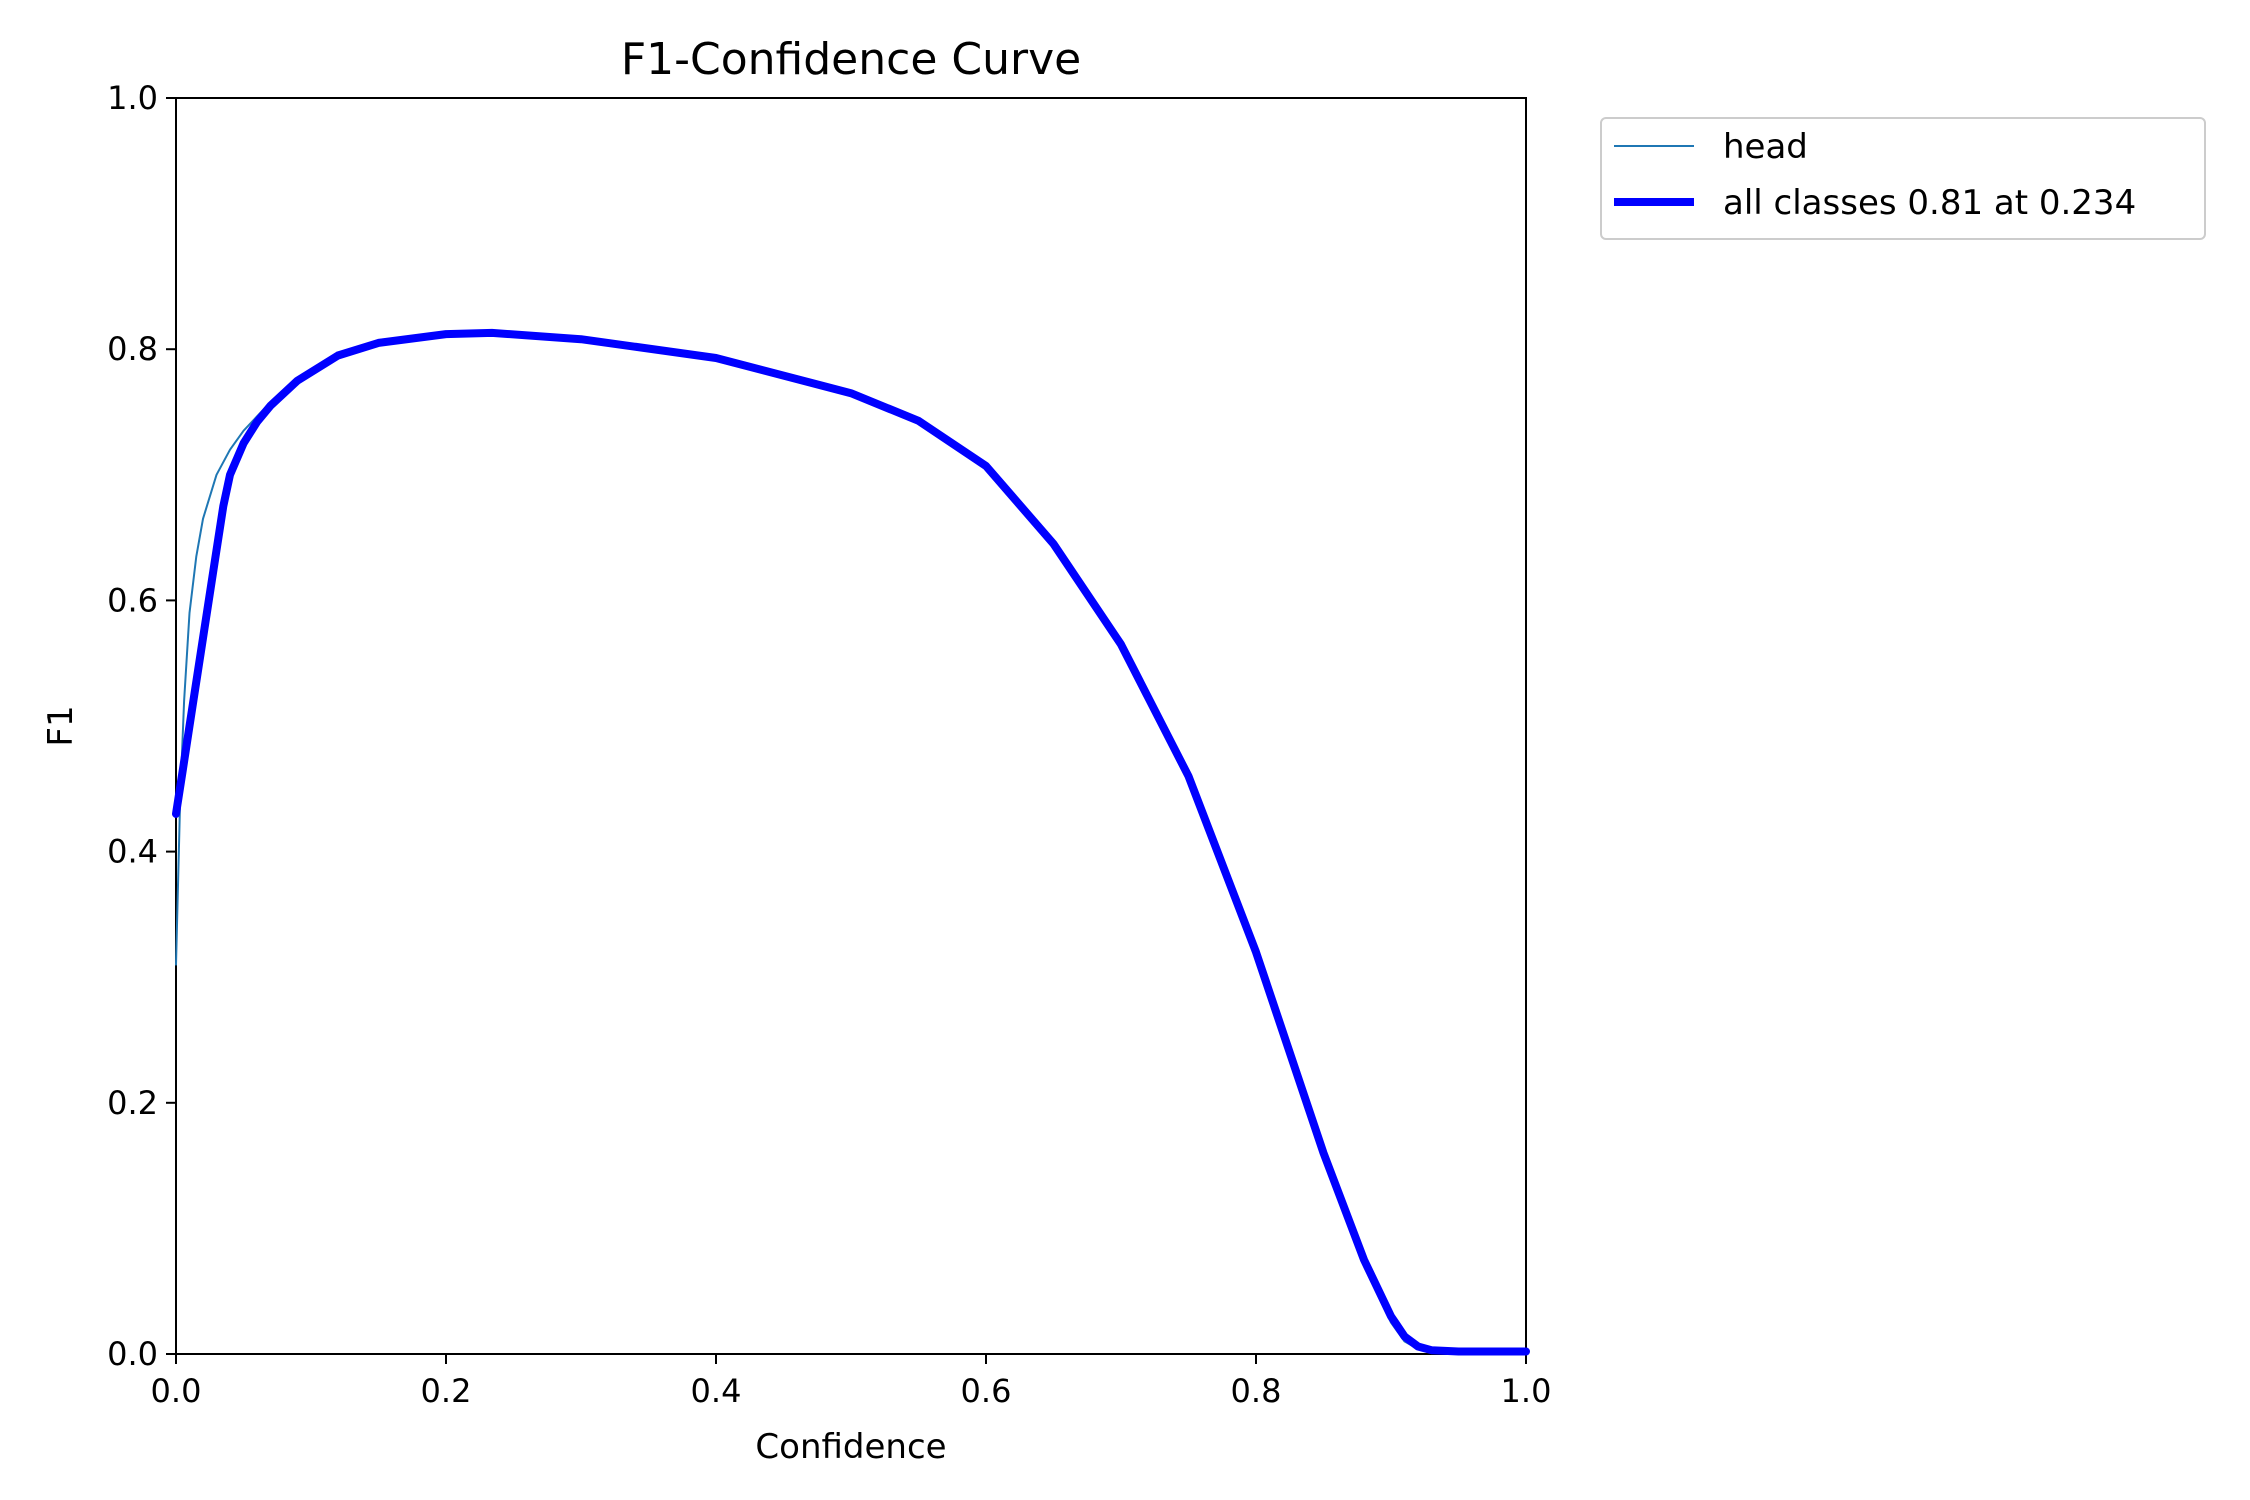  What do you see at coordinates (132, 1354) in the screenshot?
I see `y-tick-label: 0.0` at bounding box center [132, 1354].